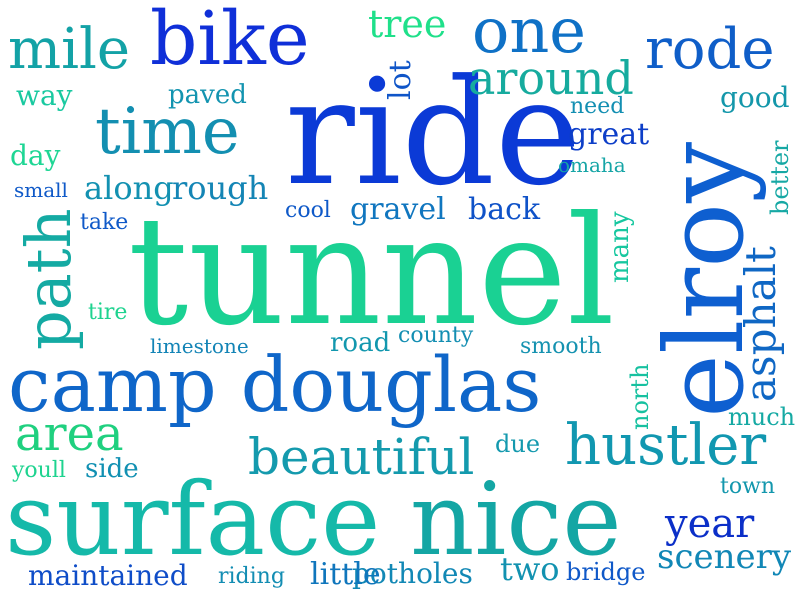  Describe the element at coordinates (193, 519) in the screenshot. I see `word-surface: surface` at that location.